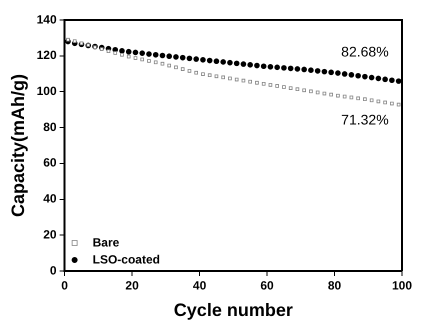 The width and height of the screenshot is (422, 330). Describe the element at coordinates (106, 242) in the screenshot. I see `legend-label: Bare` at that location.